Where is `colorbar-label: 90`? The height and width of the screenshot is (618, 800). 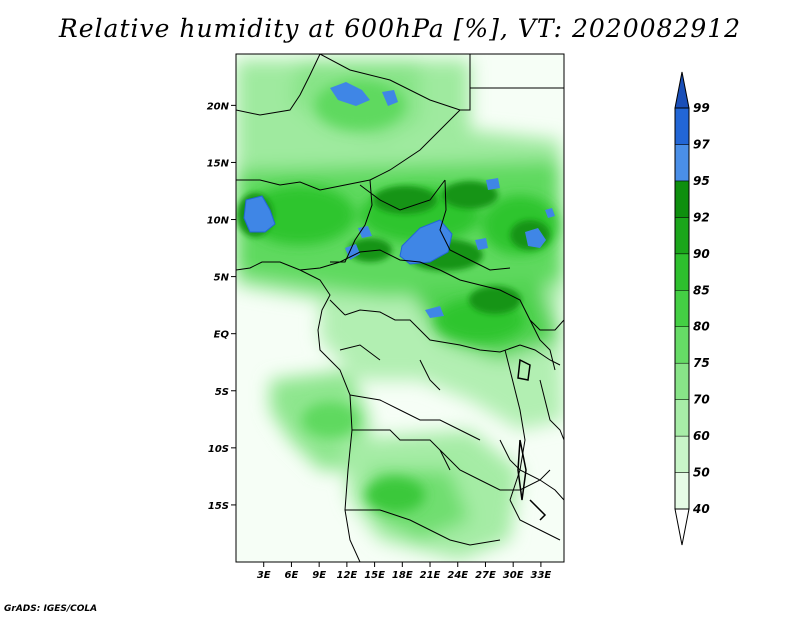 colorbar-label: 90 is located at coordinates (701, 254).